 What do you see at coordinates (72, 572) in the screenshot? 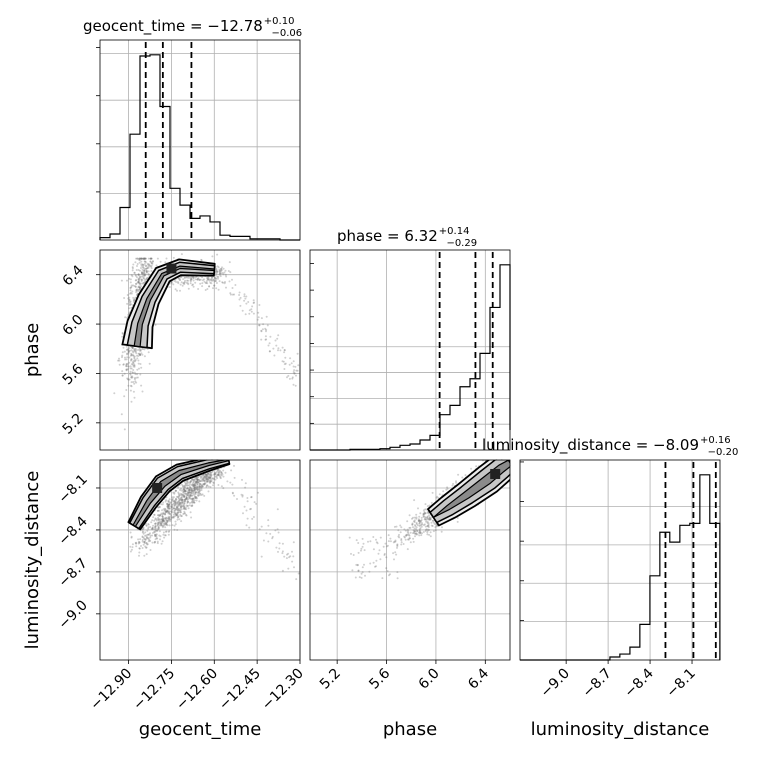
I see `ytick-label-luminosity-distance: −8.7` at bounding box center [72, 572].